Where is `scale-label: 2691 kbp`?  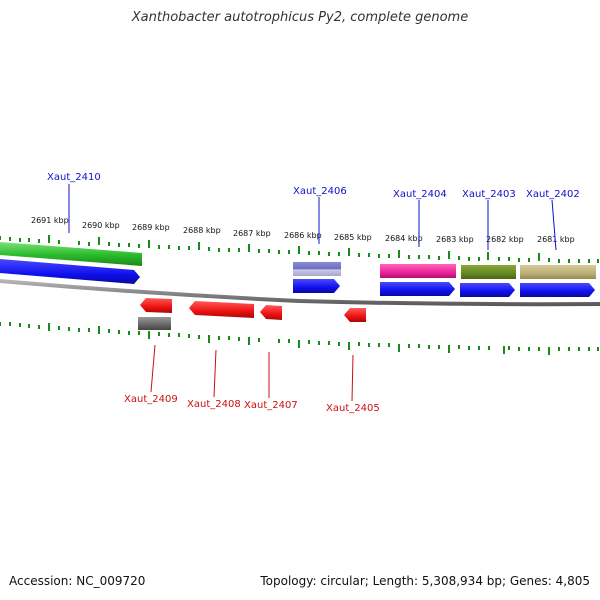
scale-label: 2691 kbp is located at coordinates (50, 220).